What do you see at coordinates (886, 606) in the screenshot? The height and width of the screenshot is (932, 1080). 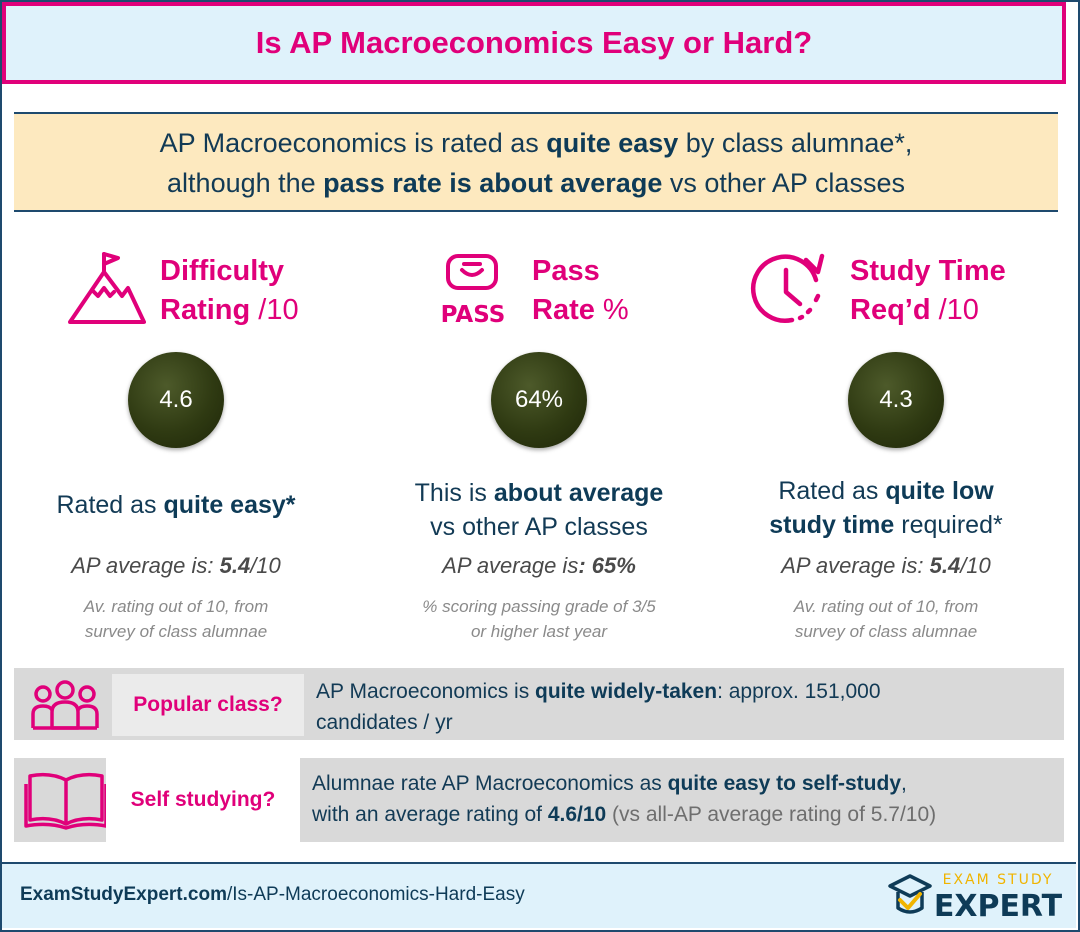 I see `study-time-note-line1: Av. rating out of 10, from` at bounding box center [886, 606].